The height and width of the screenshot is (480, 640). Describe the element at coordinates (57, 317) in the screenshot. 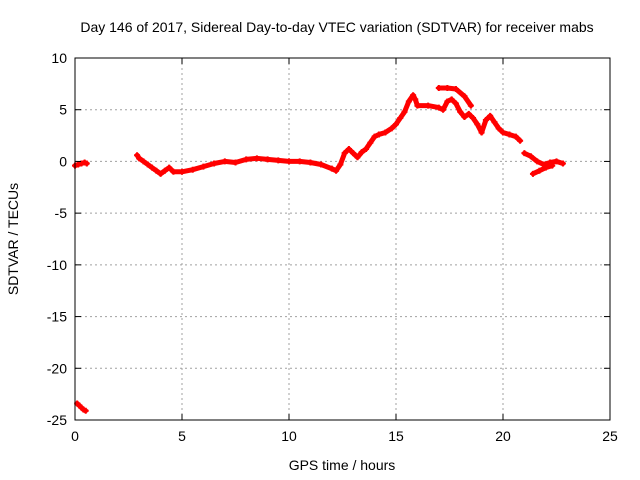

I see `y-tick-label: -15` at that location.